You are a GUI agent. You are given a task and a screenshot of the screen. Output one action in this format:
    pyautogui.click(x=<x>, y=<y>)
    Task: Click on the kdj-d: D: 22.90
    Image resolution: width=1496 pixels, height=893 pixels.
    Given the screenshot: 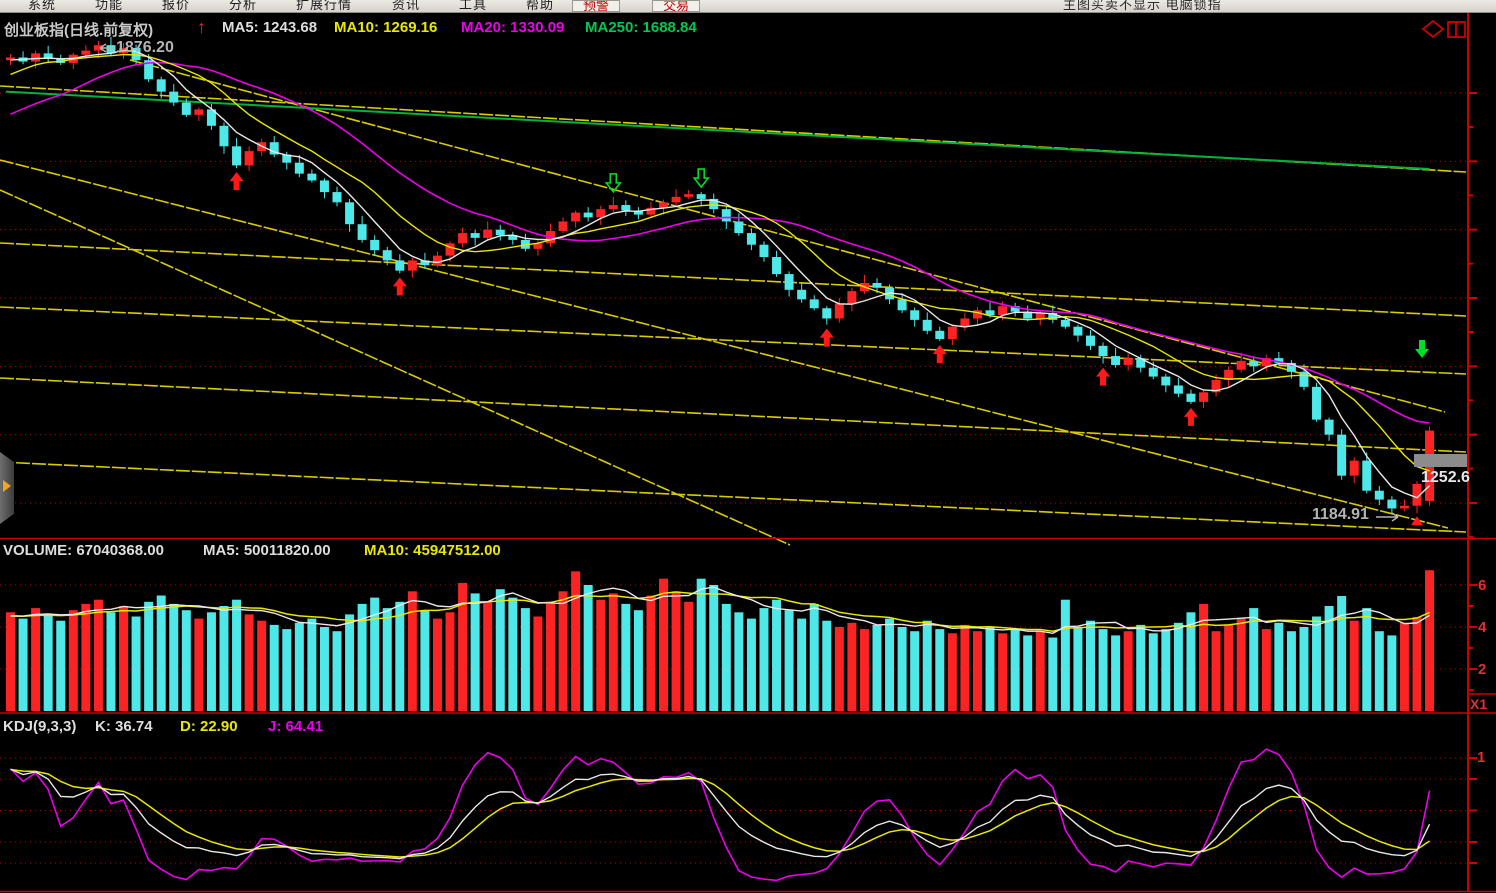 What is the action you would take?
    pyautogui.click(x=209, y=726)
    